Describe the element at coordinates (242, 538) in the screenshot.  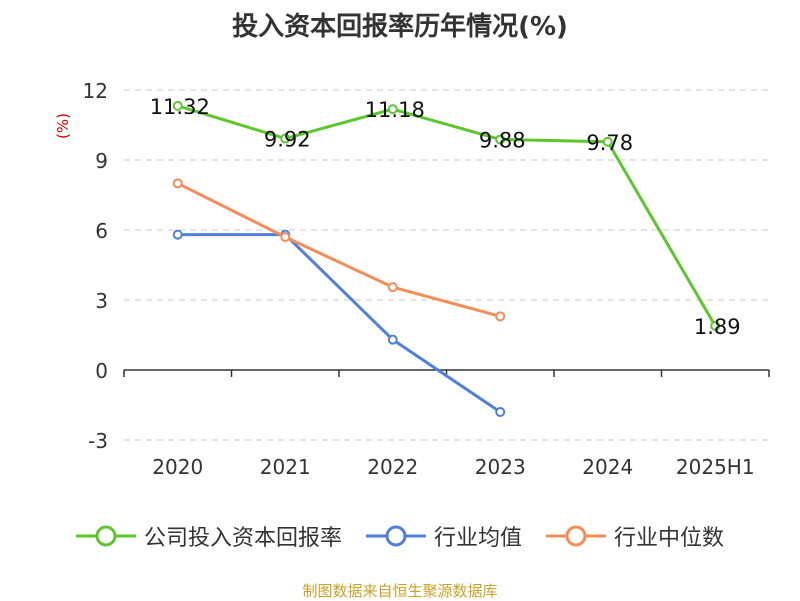
I see `legend-label-company: 公司投入资本回报率` at that location.